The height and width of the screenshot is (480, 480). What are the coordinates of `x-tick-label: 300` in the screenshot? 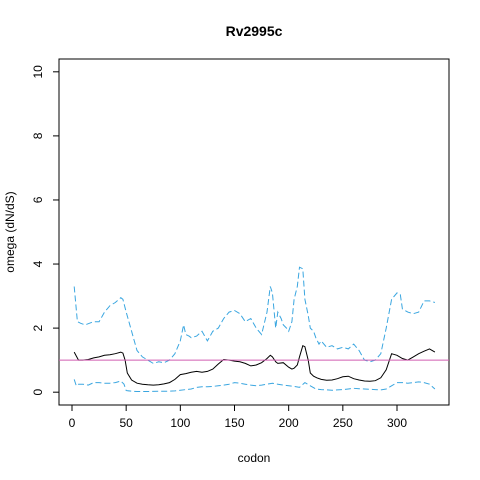 It's located at (397, 423).